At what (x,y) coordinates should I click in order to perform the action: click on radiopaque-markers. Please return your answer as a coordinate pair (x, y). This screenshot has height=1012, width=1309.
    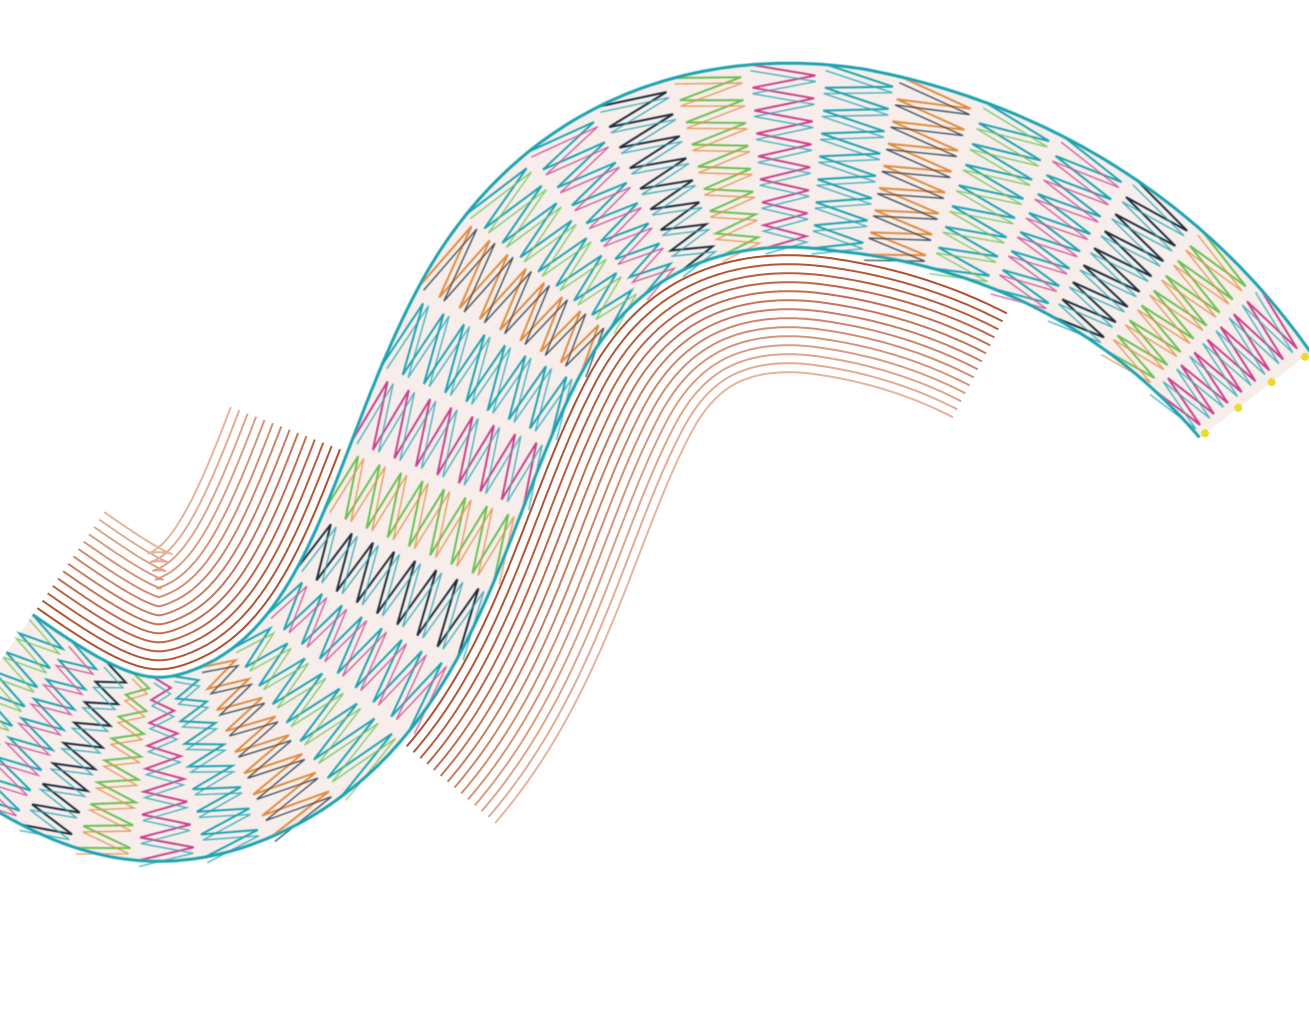
    Looking at the image, I should click on (1255, 395).